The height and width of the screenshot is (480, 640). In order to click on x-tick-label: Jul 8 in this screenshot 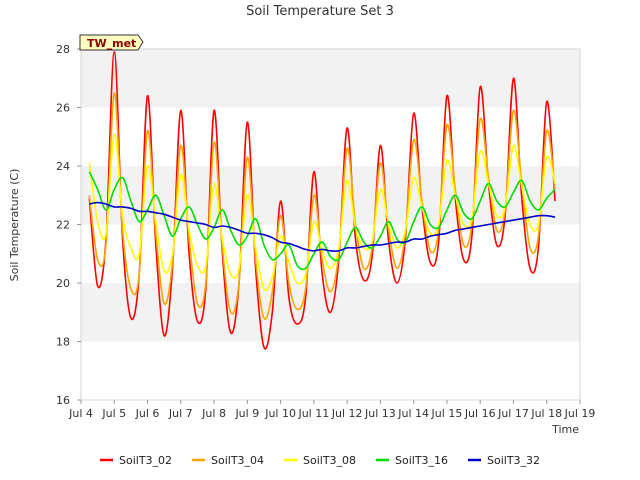, I will do `click(213, 413)`.